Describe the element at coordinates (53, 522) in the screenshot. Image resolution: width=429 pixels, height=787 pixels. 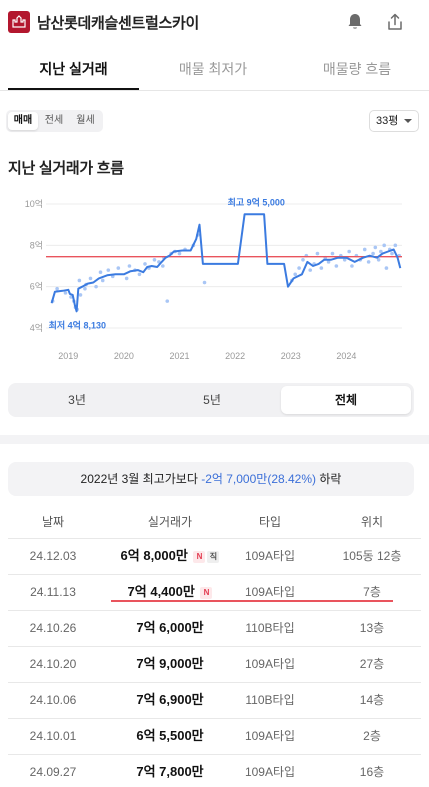
I see `header-date: 날짜` at that location.